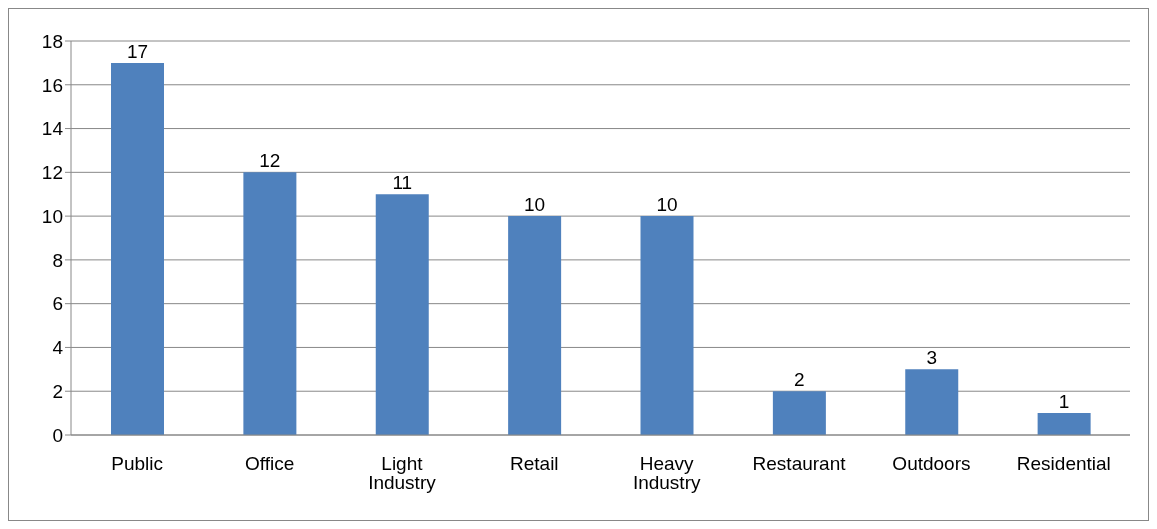  Describe the element at coordinates (666, 473) in the screenshot. I see `x-tick-label: Heavy Industry` at that location.